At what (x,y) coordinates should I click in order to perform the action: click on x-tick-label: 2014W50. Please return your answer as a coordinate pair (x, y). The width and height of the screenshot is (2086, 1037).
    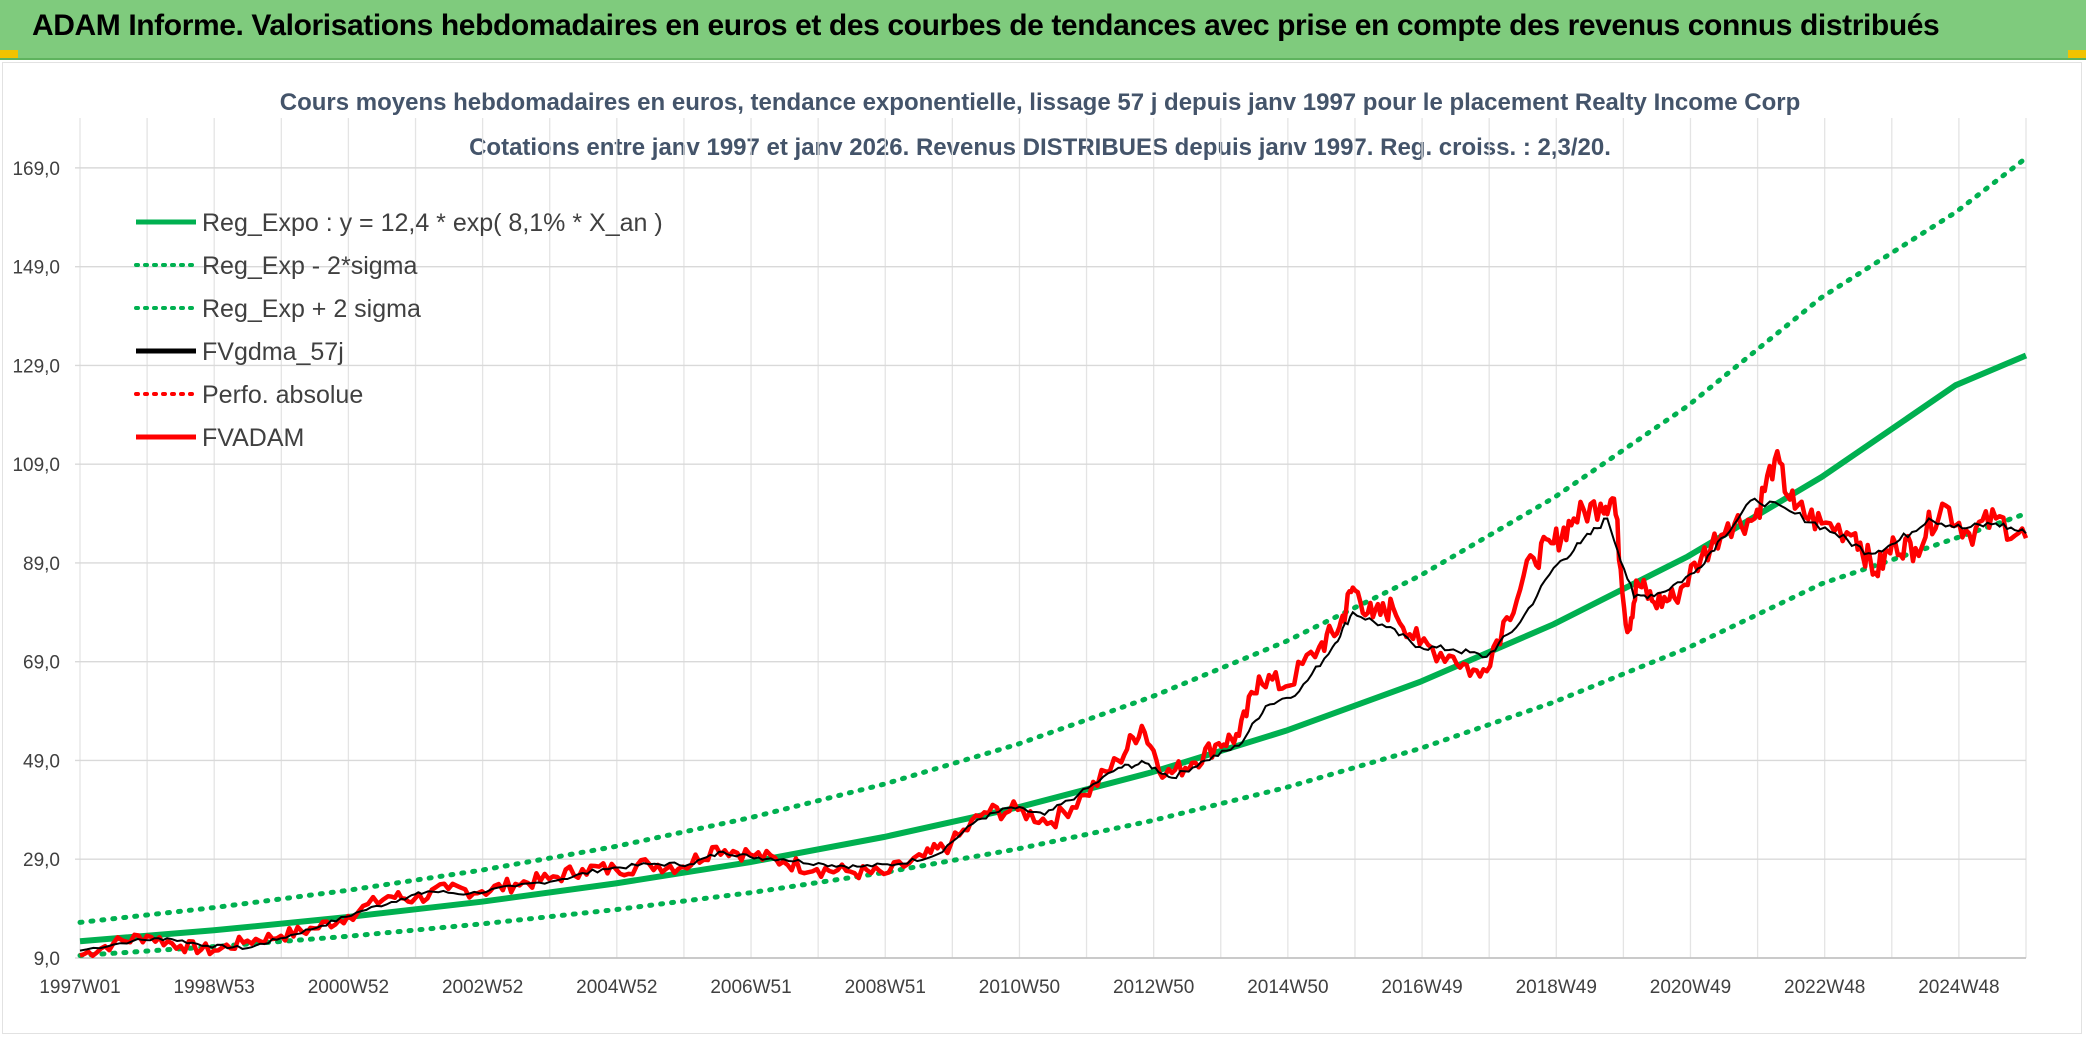
    Looking at the image, I should click on (1287, 987).